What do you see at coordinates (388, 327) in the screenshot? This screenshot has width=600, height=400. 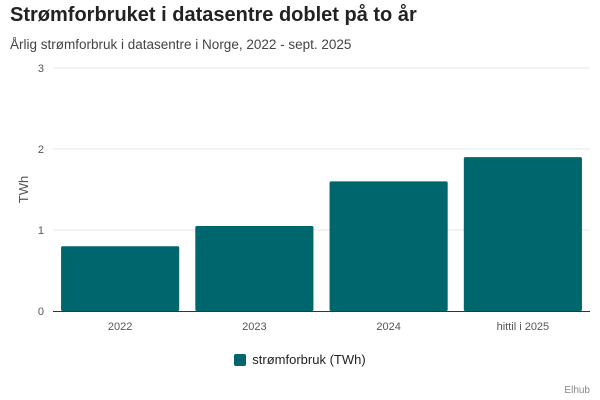 I see `x-tick-label: 2024` at bounding box center [388, 327].